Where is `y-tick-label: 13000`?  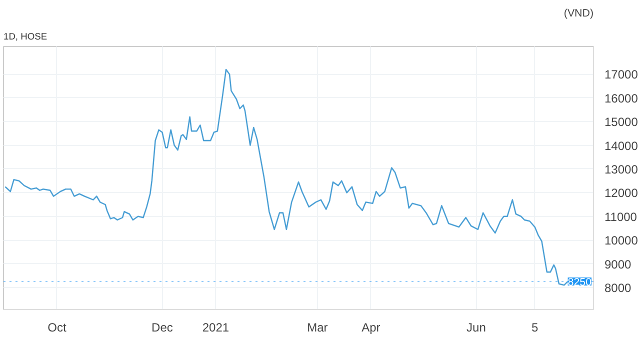 y-tick-label: 13000 is located at coordinates (621, 169).